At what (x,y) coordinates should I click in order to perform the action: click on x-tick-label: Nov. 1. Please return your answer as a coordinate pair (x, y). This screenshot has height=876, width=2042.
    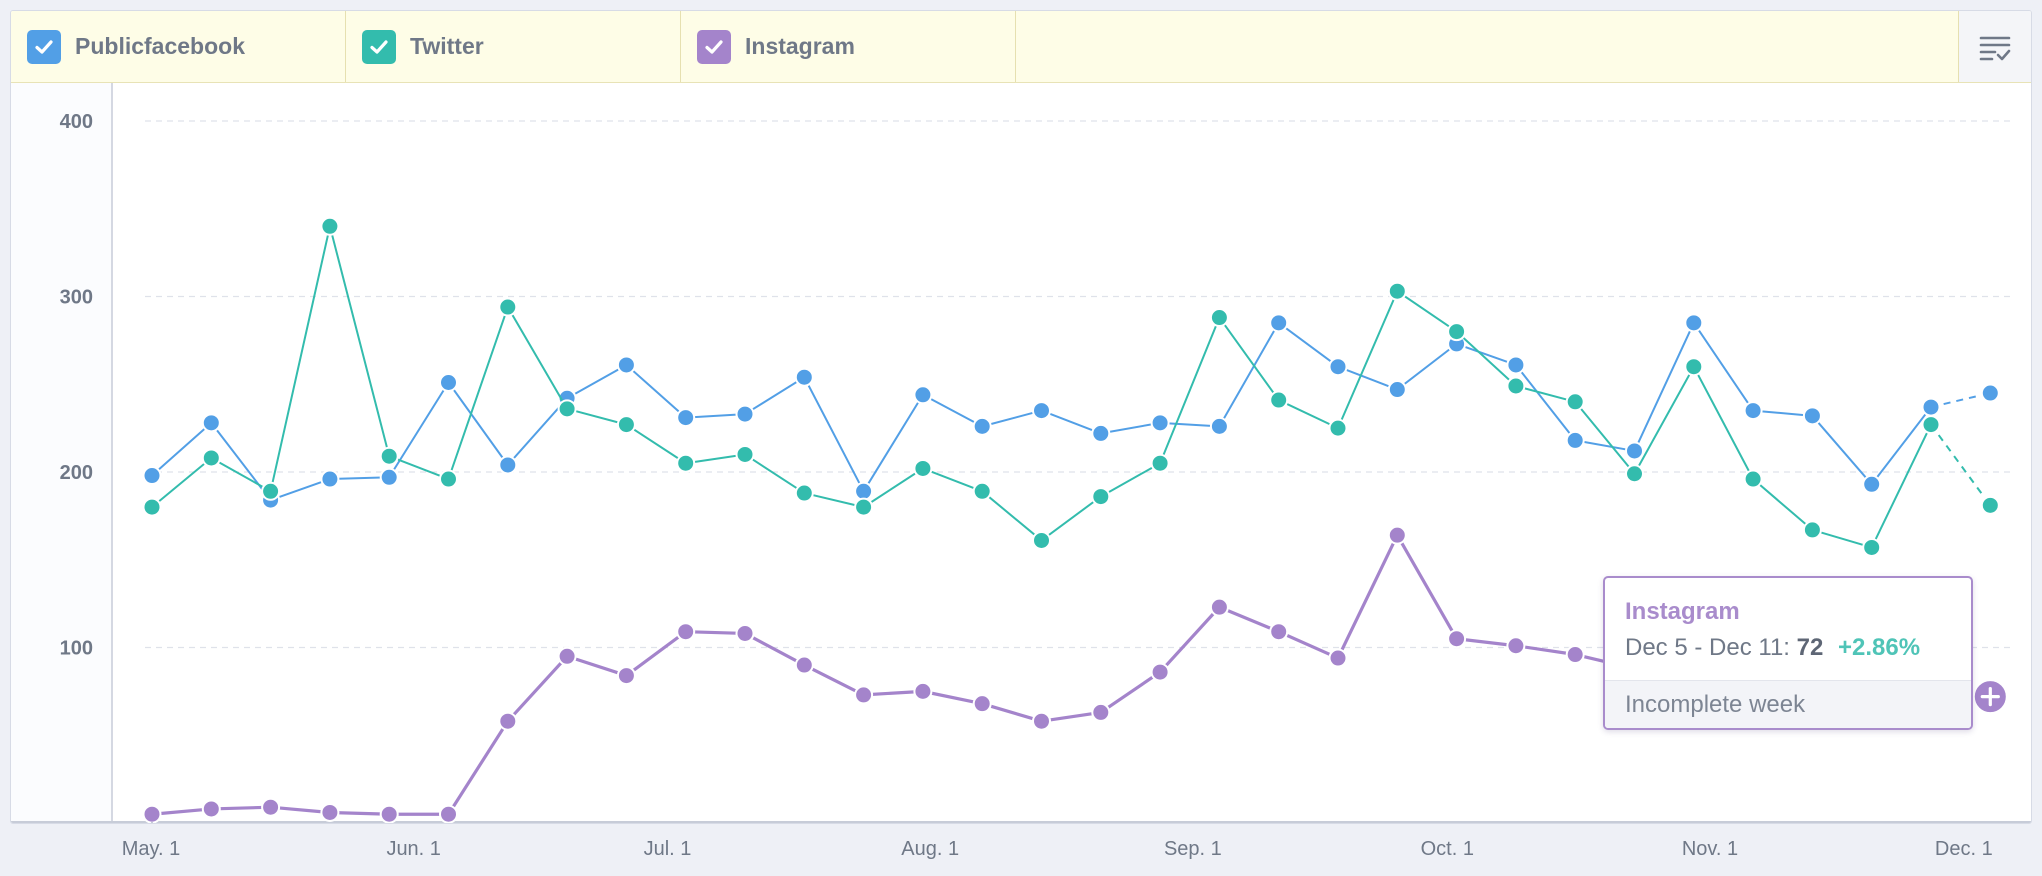
    Looking at the image, I should click on (1710, 849).